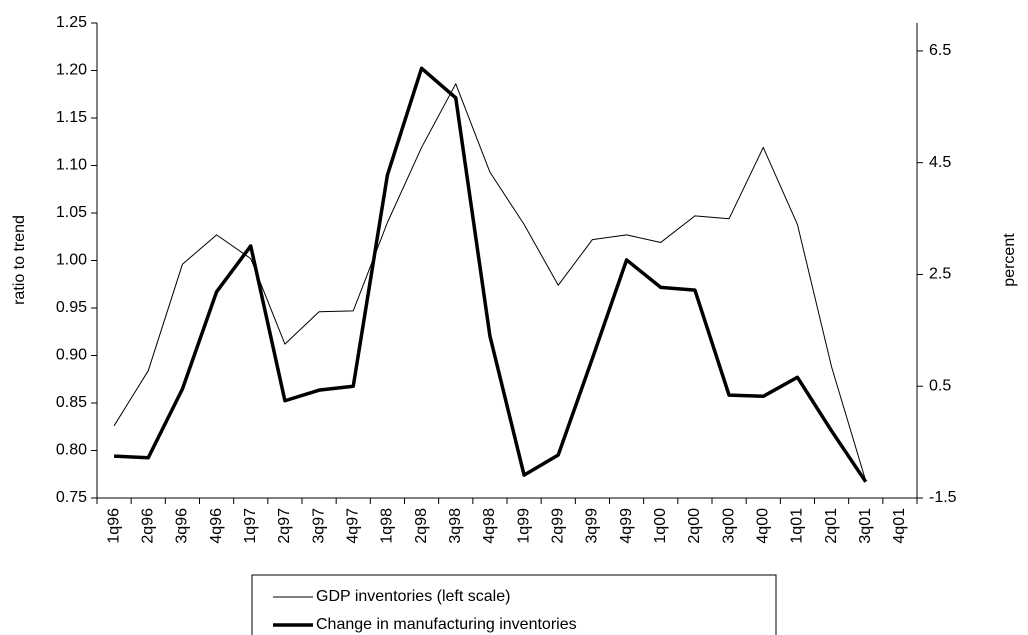 This screenshot has width=1028, height=635. Describe the element at coordinates (728, 526) in the screenshot. I see `x-tick-label: 3q00` at that location.